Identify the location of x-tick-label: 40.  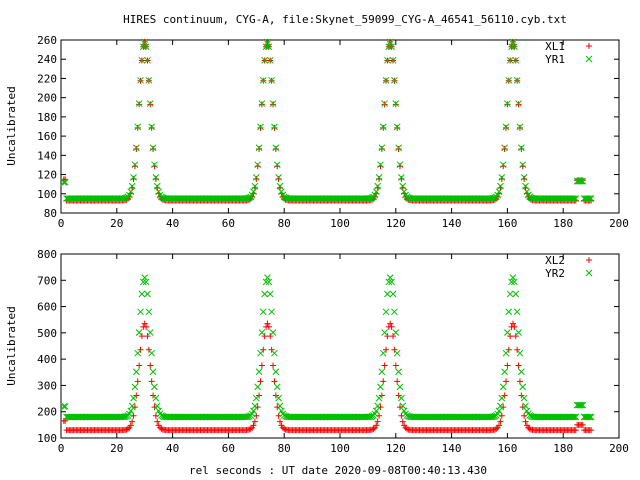
(172, 223).